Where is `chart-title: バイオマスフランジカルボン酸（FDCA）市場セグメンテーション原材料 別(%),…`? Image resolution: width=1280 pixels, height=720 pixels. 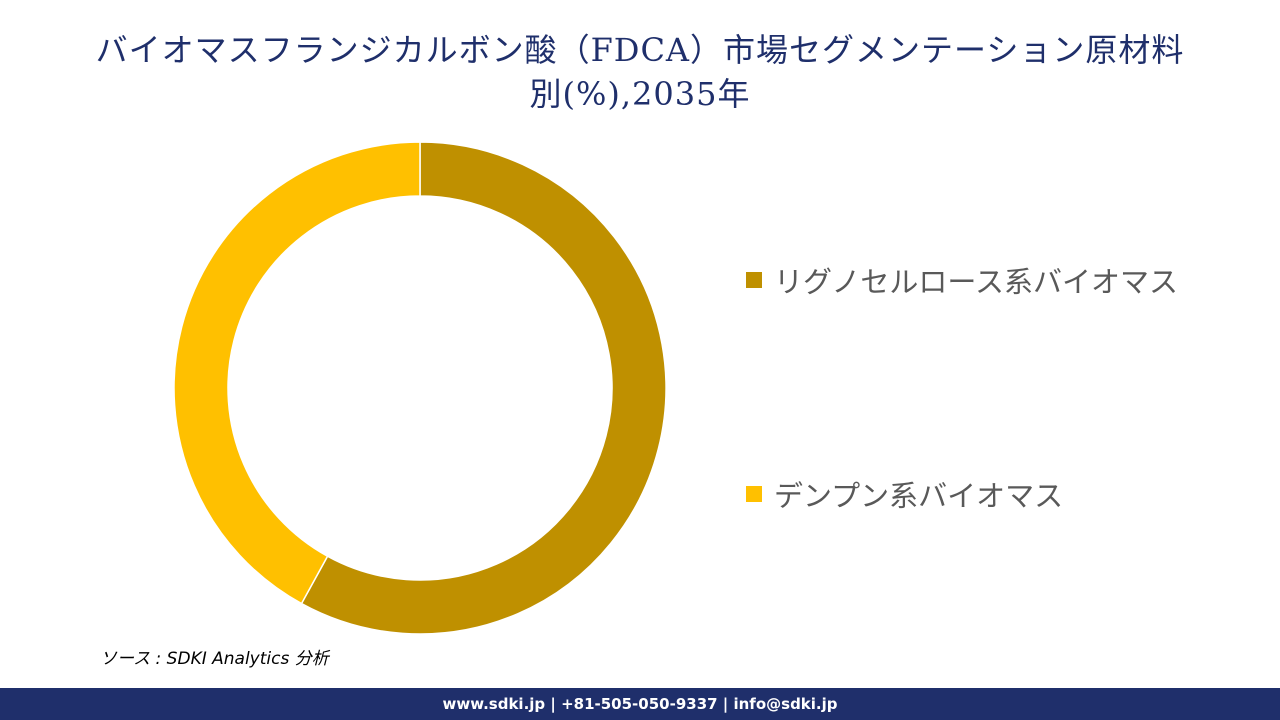
chart-title: バイオマスフランジカルボン酸（FDCA）市場セグメンテーション原材料 別(%),… is located at coordinates (640, 72).